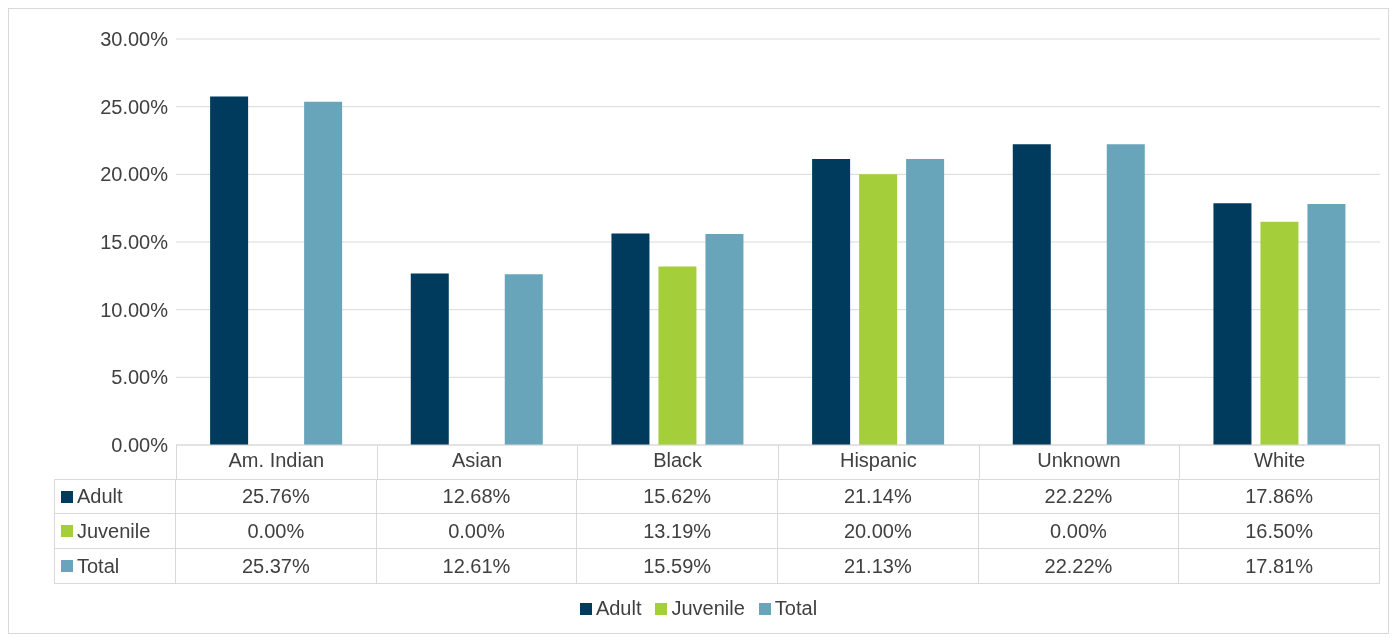 This screenshot has width=1395, height=640. I want to click on y-tick-label: 10.00%, so click(134, 309).